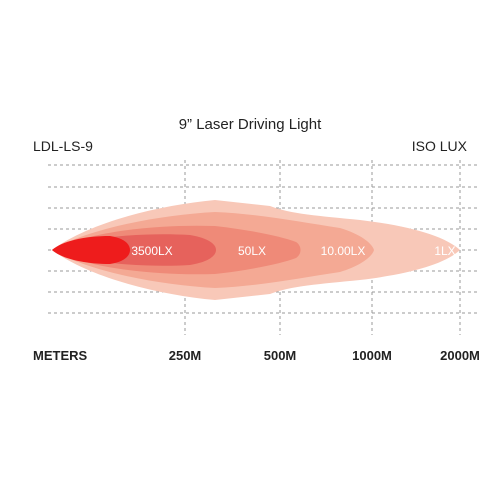 The width and height of the screenshot is (500, 500). What do you see at coordinates (250, 124) in the screenshot?
I see `chart-title: 9” Laser Driving Light` at bounding box center [250, 124].